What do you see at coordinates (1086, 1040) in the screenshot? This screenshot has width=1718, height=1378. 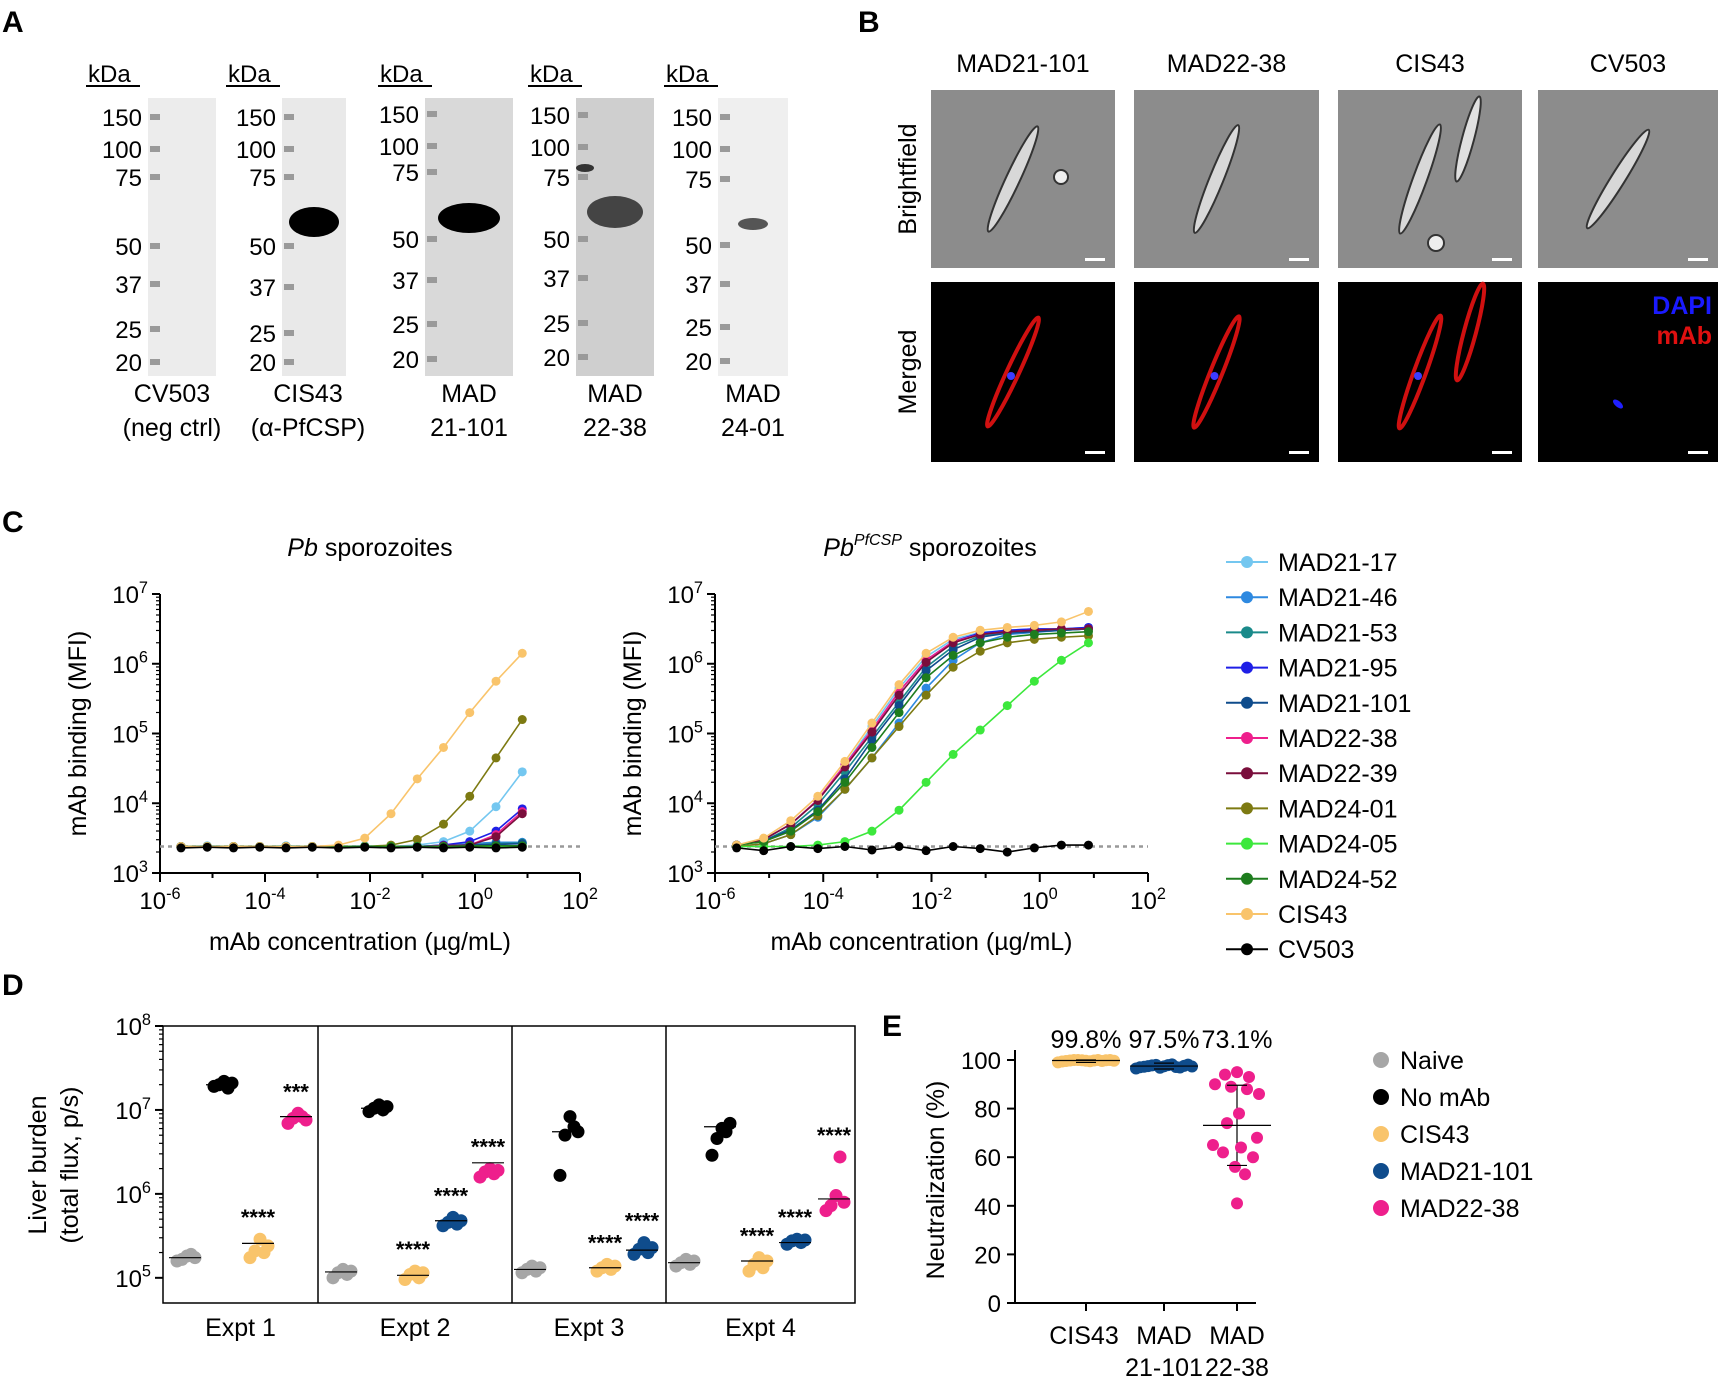 I see `mean-value-label: 99.8%` at bounding box center [1086, 1040].